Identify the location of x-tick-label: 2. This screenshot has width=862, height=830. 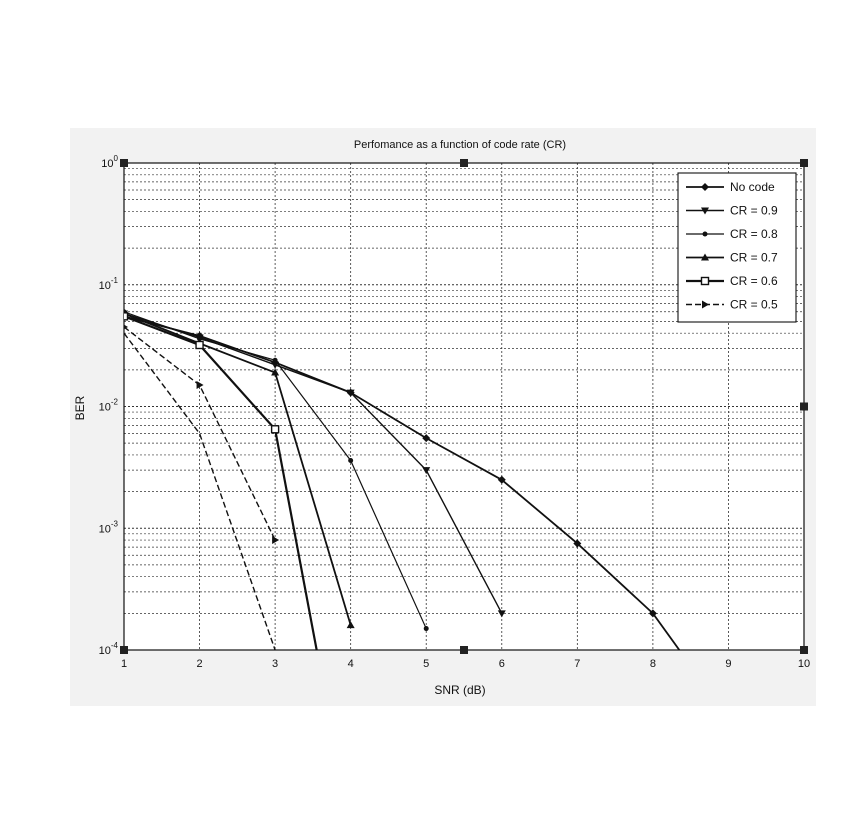
(199, 664).